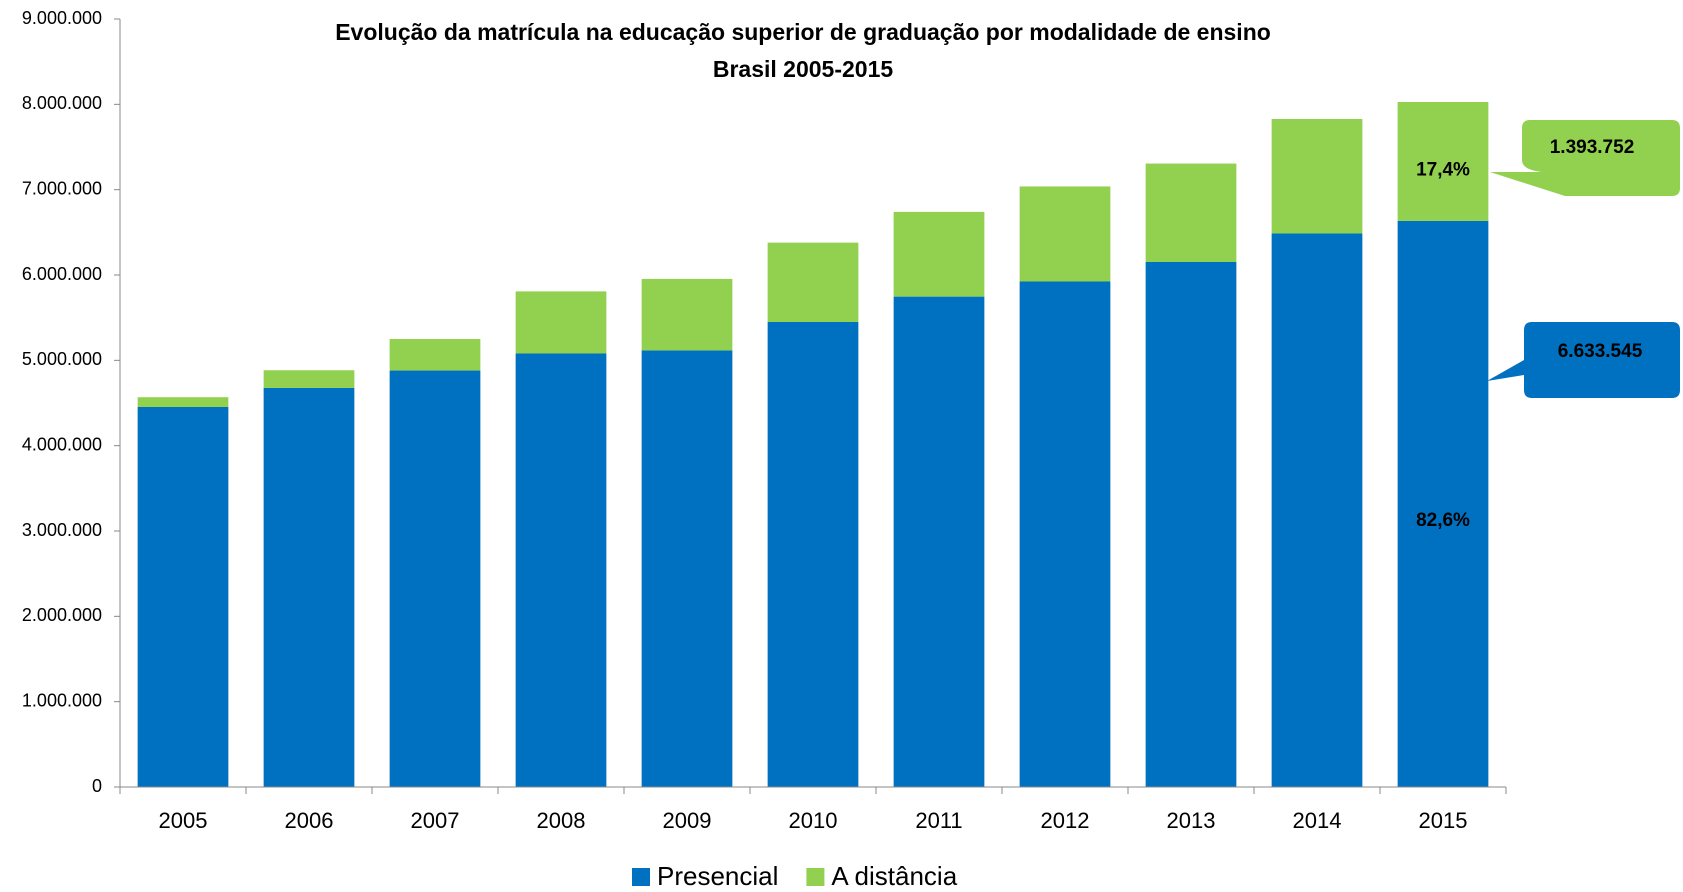 This screenshot has height=892, width=1683. I want to click on y-tick-label: 1.000.000, so click(62, 700).